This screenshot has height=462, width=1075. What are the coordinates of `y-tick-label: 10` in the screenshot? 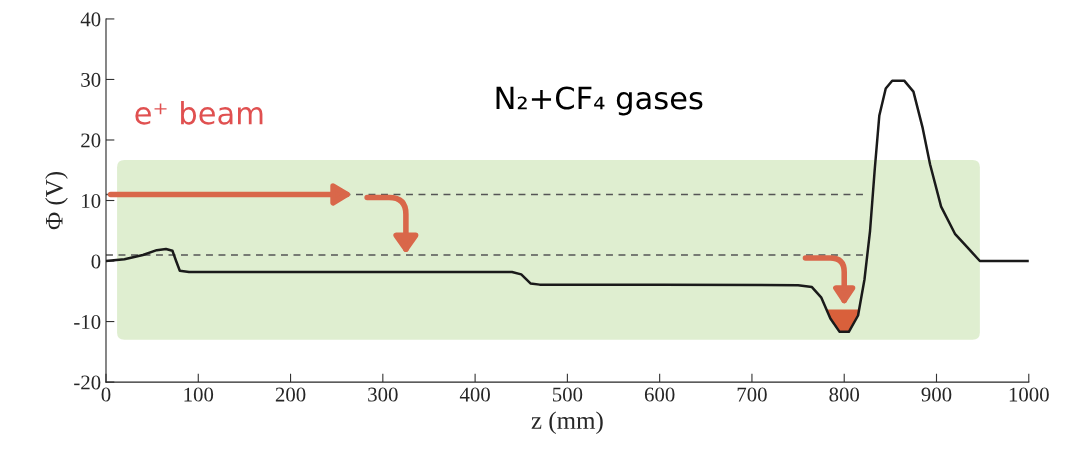 It's located at (91, 200).